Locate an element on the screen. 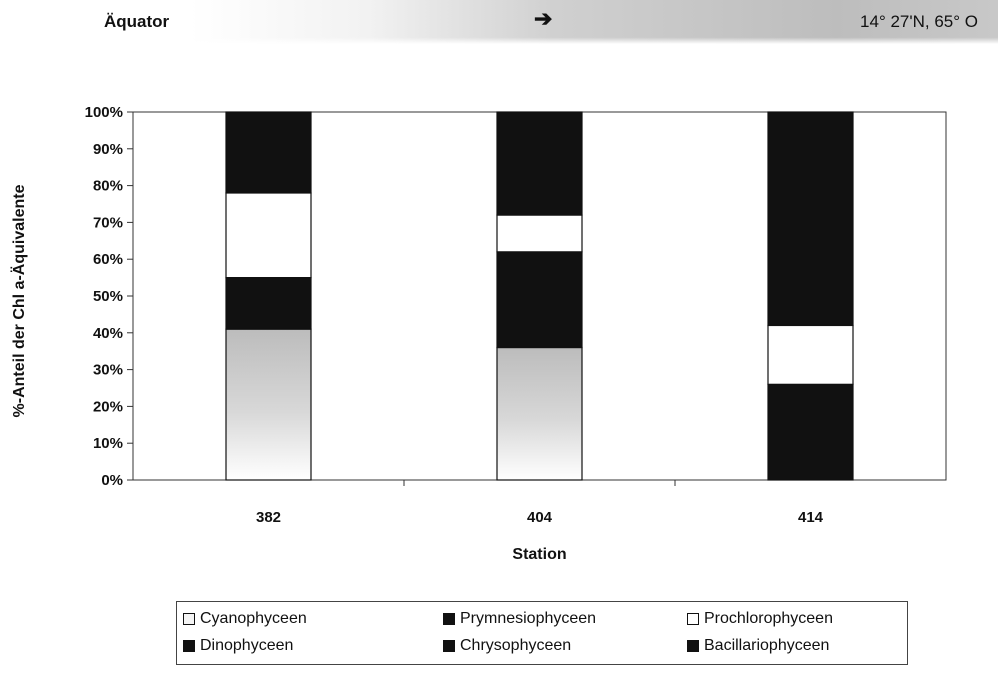  legend-label: Cyanophyceen is located at coordinates (253, 618).